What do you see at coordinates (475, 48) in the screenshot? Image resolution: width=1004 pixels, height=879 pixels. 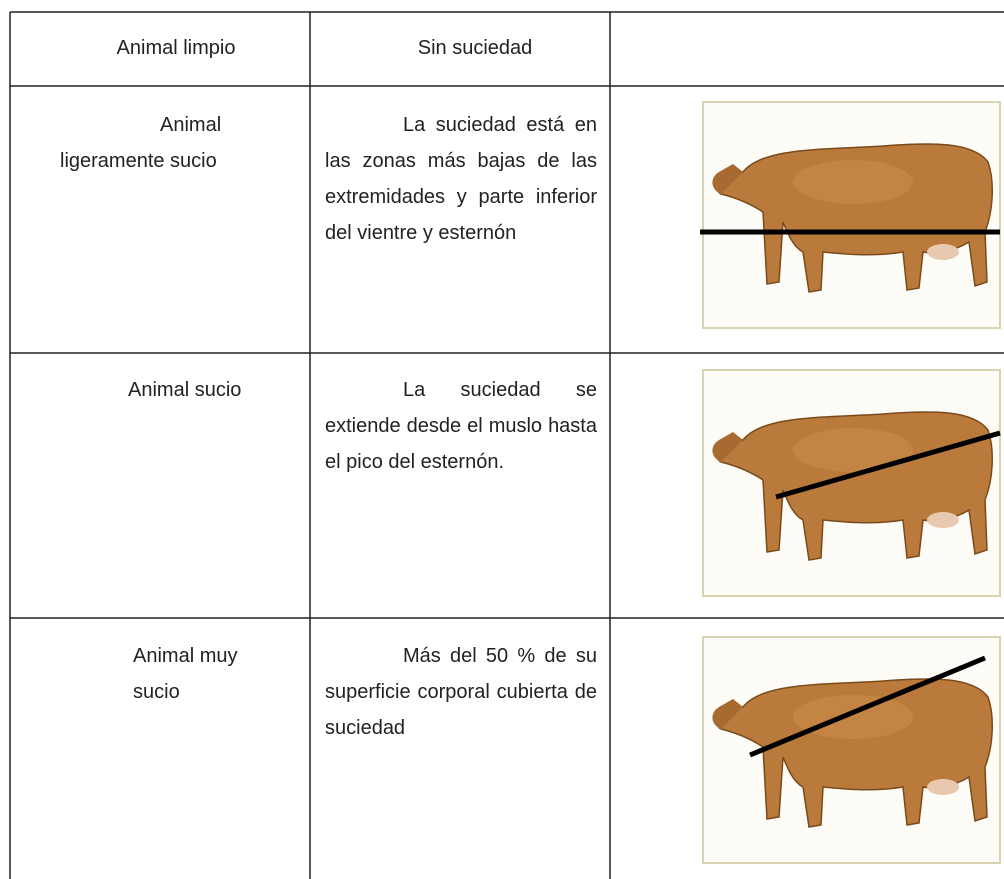 I see `cell-text: Sin suciedad` at bounding box center [475, 48].